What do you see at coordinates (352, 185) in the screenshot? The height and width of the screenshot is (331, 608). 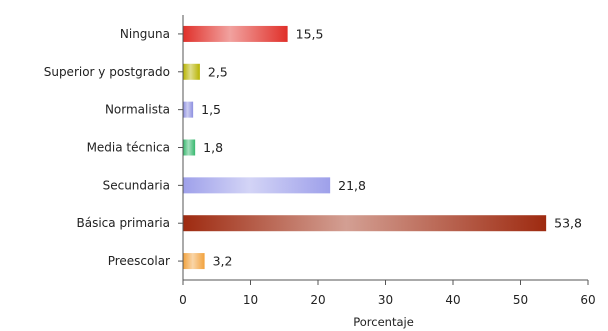 I see `data-label: 21,8` at bounding box center [352, 185].